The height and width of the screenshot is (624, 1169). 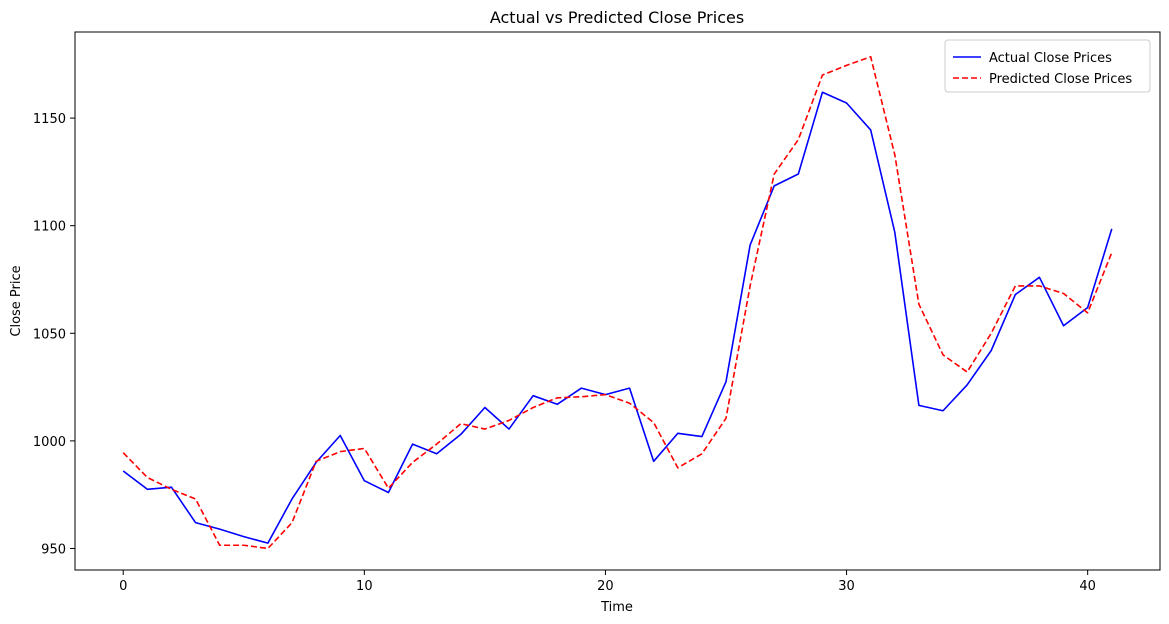 What do you see at coordinates (617, 17) in the screenshot?
I see `chart-title: Actual vs Predicted Close Prices` at bounding box center [617, 17].